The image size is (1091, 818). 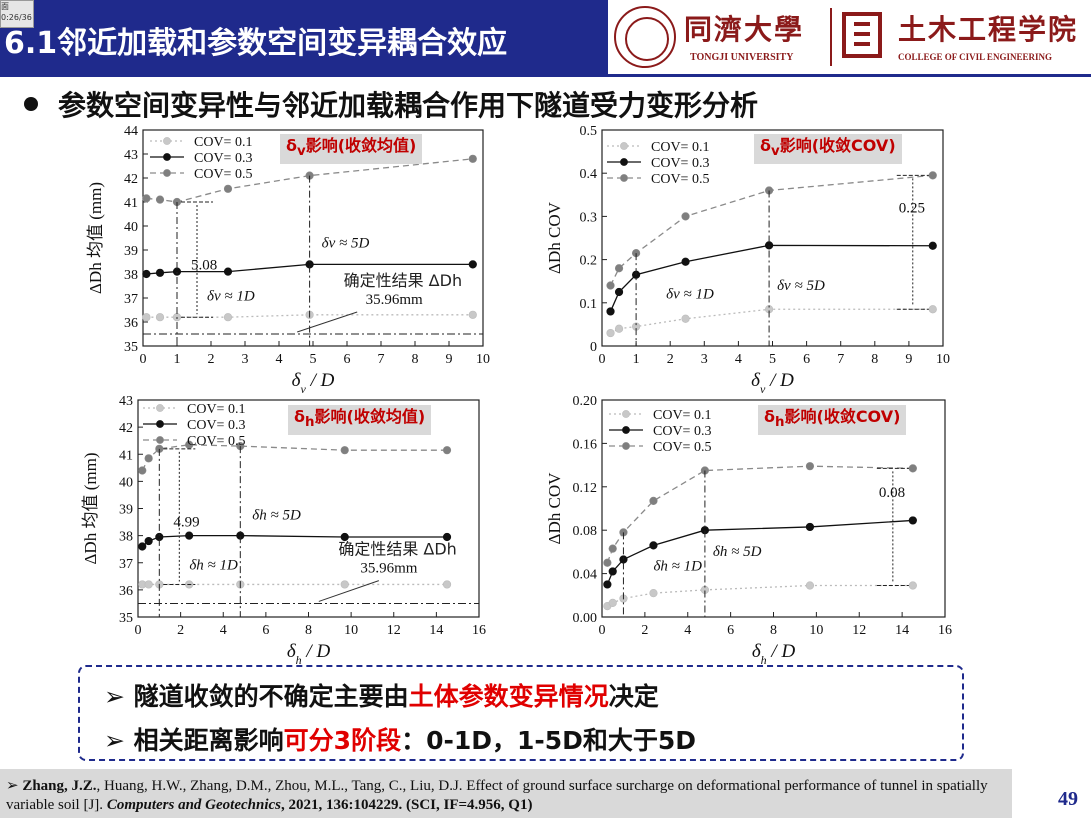 I want to click on chart-3-near-label: δh ≈ 1D, so click(x=213, y=566).